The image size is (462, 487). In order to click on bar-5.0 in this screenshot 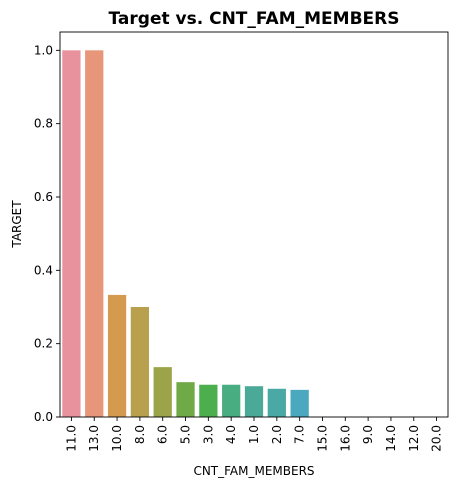, I will do `click(185, 399)`.